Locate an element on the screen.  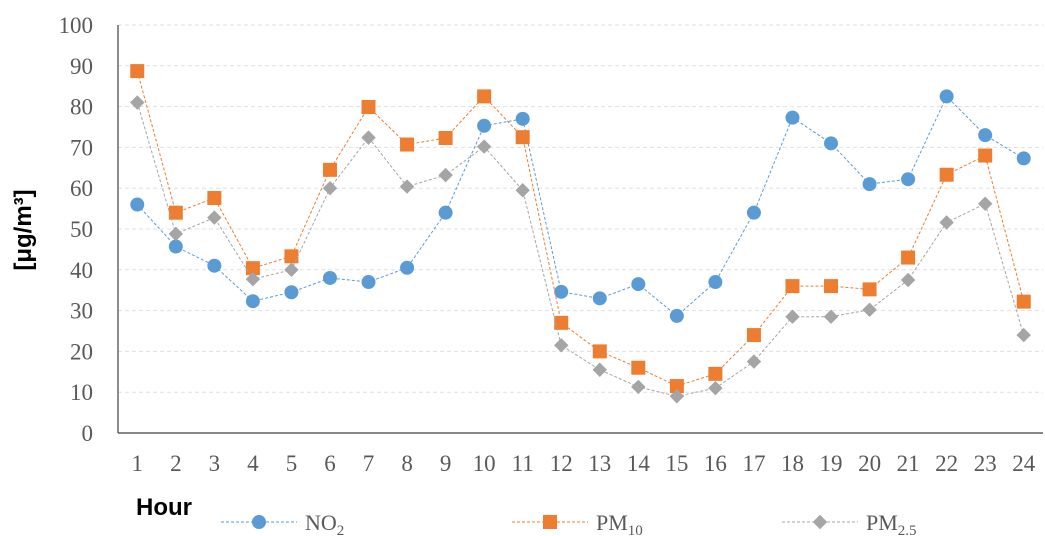
x-tick-label: 9 is located at coordinates (446, 463).